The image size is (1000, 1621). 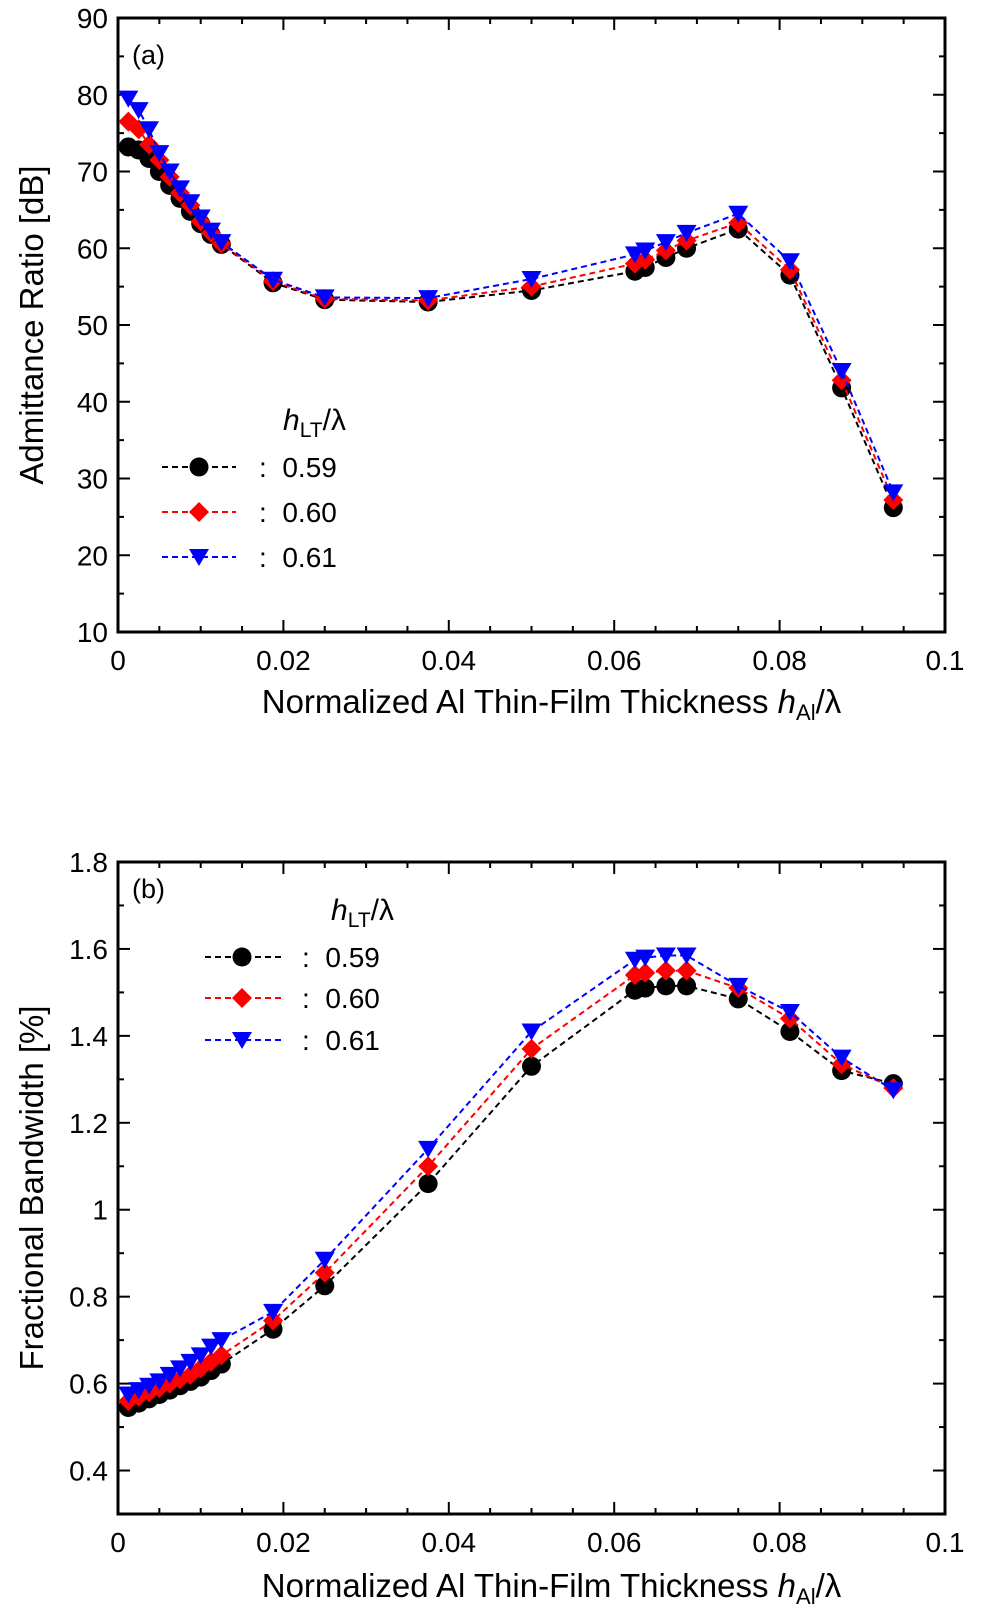 I want to click on y-tick-label: 70, so click(x=92, y=172).